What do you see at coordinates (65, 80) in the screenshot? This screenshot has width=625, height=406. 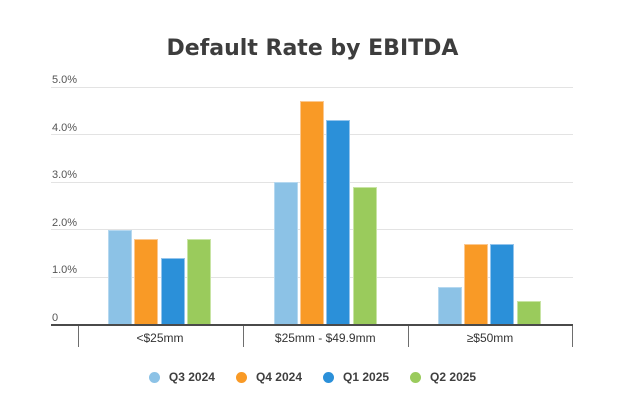 I see `y-axis-label: 5.0%` at bounding box center [65, 80].